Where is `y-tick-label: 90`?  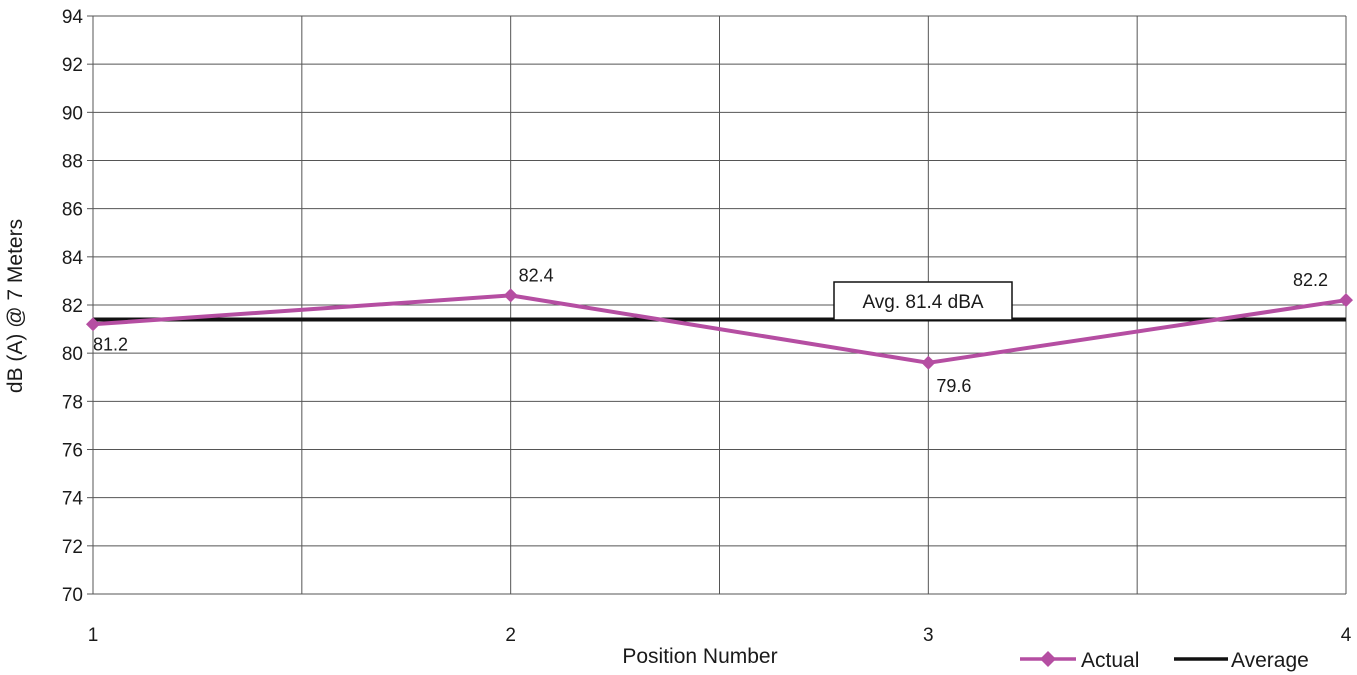
y-tick-label: 90 is located at coordinates (72, 113).